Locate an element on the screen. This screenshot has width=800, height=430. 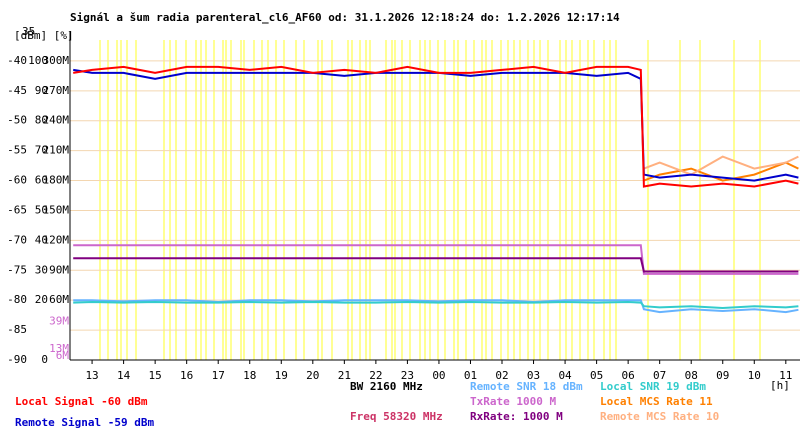
x-tick-label: 11 is located at coordinates (785, 375).